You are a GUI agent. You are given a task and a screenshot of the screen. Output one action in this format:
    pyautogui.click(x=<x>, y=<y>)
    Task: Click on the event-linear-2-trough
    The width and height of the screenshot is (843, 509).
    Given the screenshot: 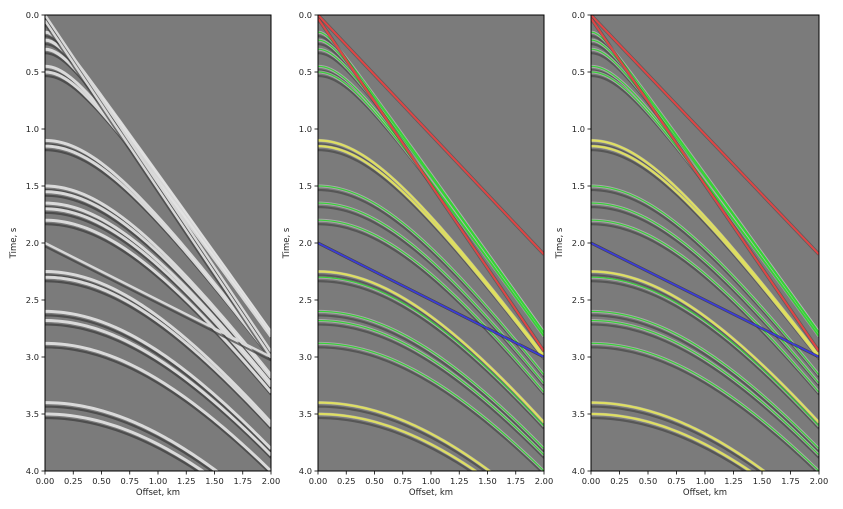 What is the action you would take?
    pyautogui.click(x=158, y=303)
    